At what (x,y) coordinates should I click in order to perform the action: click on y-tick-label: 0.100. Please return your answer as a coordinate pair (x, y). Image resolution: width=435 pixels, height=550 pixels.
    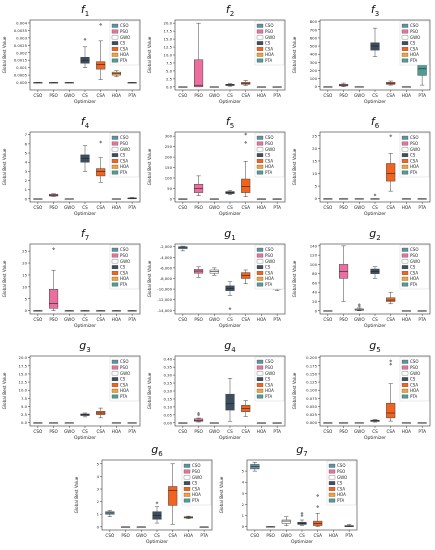
    Looking at the image, I should click on (311, 390).